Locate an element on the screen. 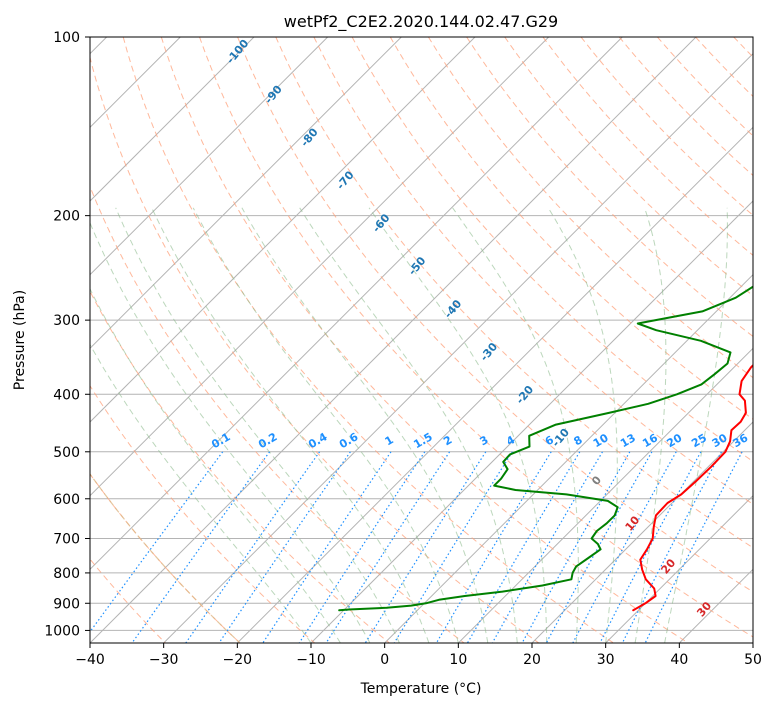 The width and height of the screenshot is (775, 708). temperature-profile-line is located at coordinates (692, 488).